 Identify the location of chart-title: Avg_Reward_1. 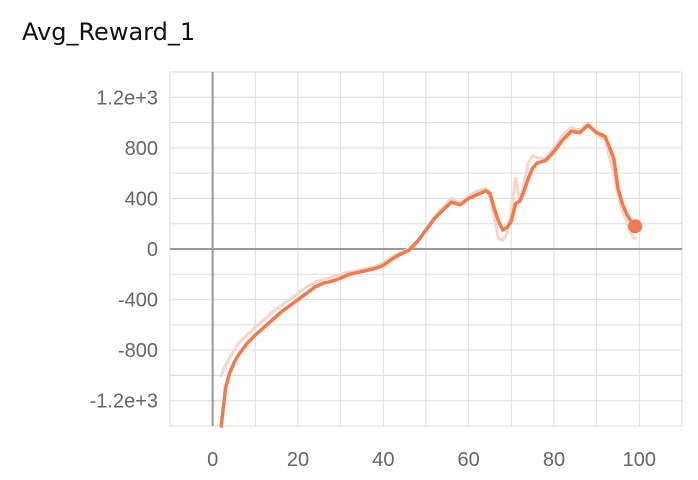
(109, 32).